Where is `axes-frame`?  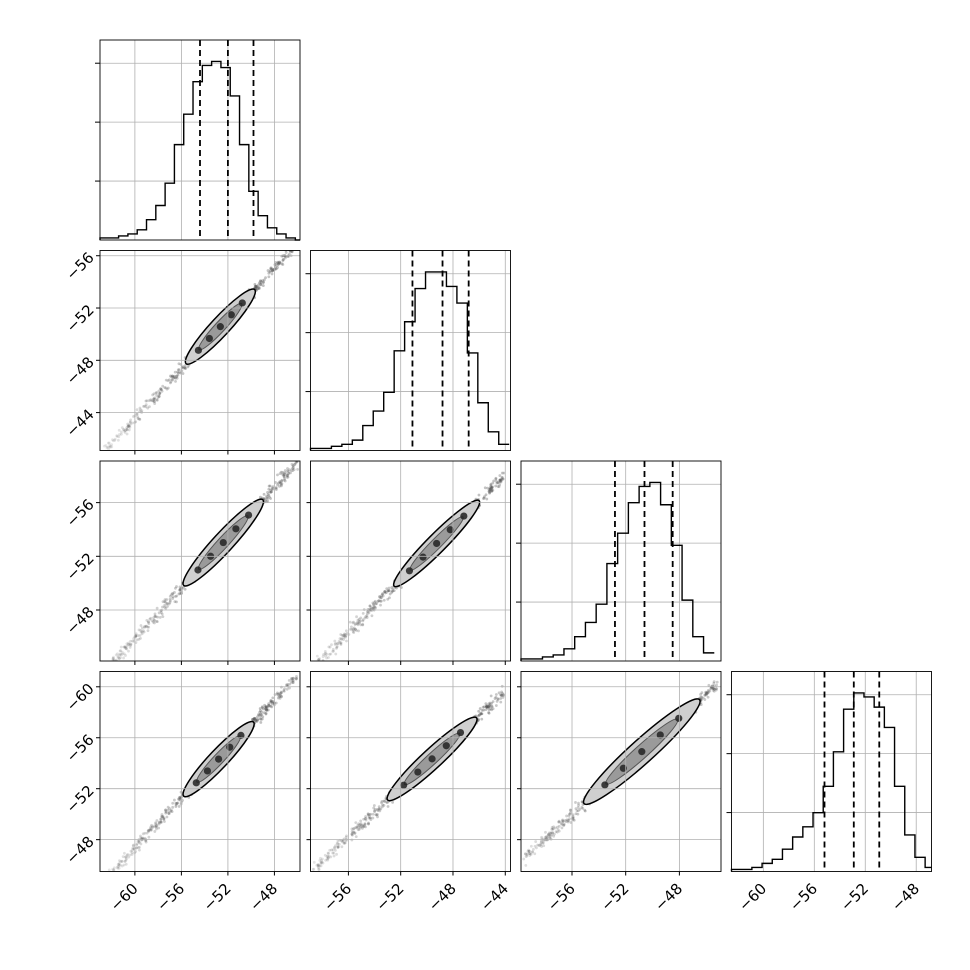
axes-frame is located at coordinates (200, 771).